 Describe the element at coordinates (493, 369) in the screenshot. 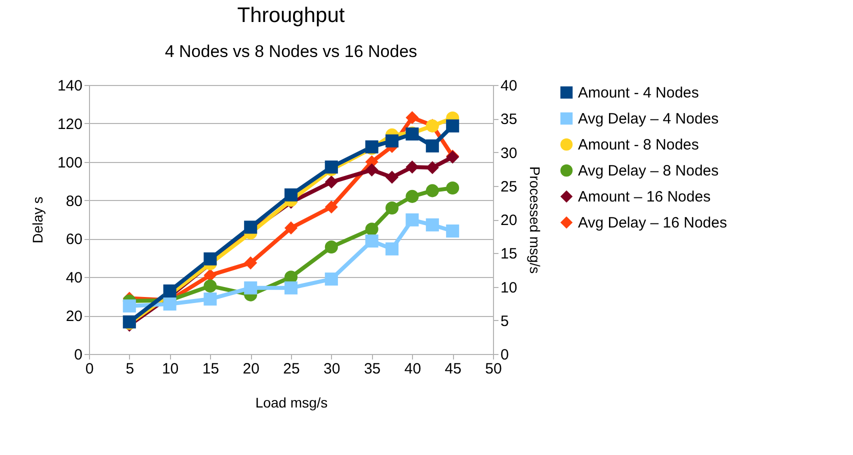

I see `x-tick-label: 50` at that location.